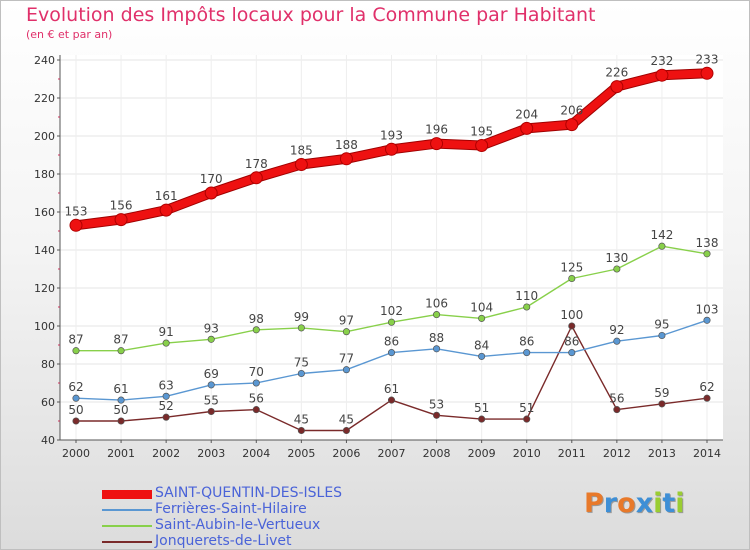 The width and height of the screenshot is (750, 550). I want to click on data-label: 93, so click(211, 328).